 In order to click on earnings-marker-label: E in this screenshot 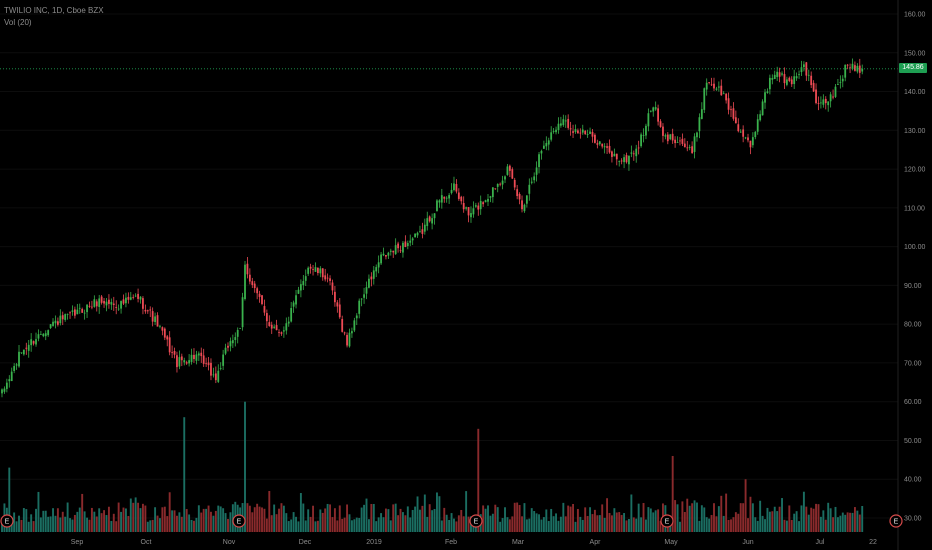, I will do `click(476, 522)`.